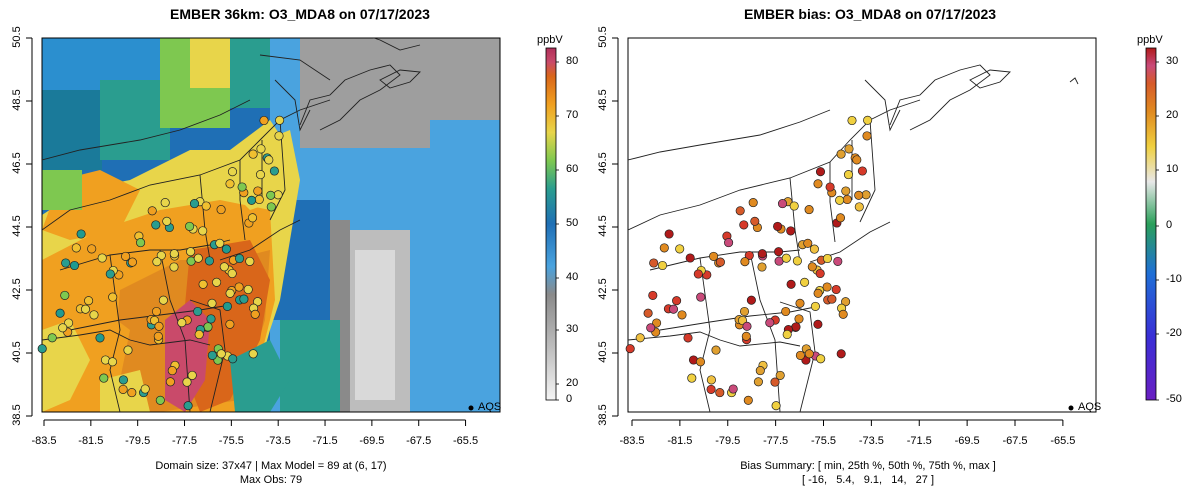 This screenshot has width=1200, height=502. I want to click on right-y-tick-label: 42.5, so click(603, 289).